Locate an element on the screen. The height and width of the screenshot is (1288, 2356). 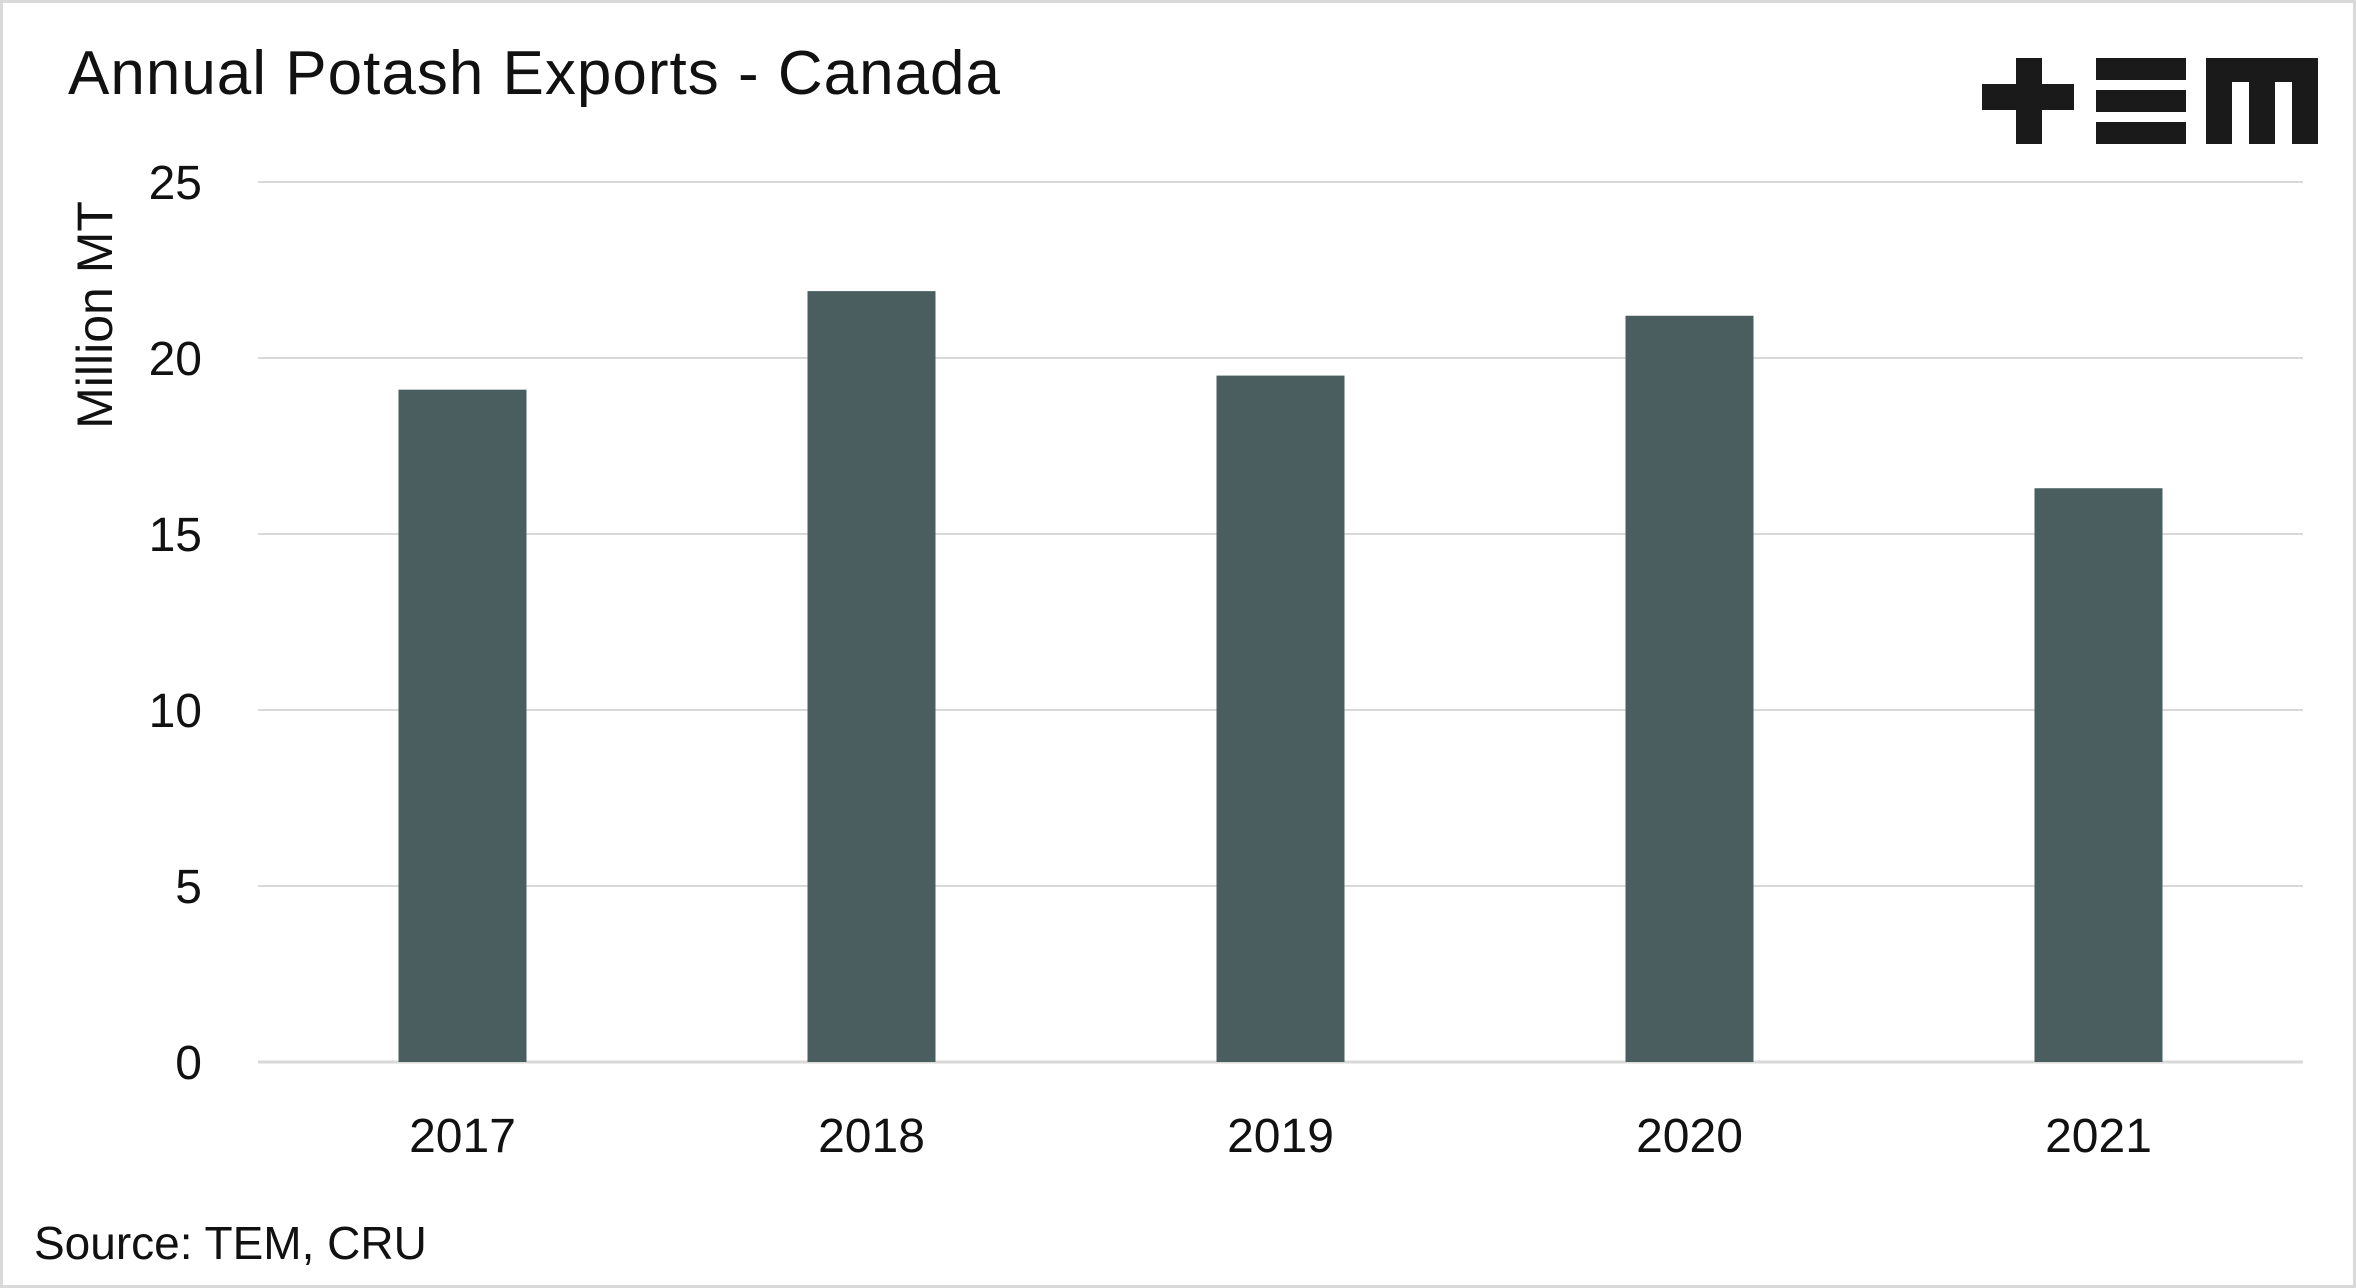
x-tick-label: 2017 is located at coordinates (462, 1136).